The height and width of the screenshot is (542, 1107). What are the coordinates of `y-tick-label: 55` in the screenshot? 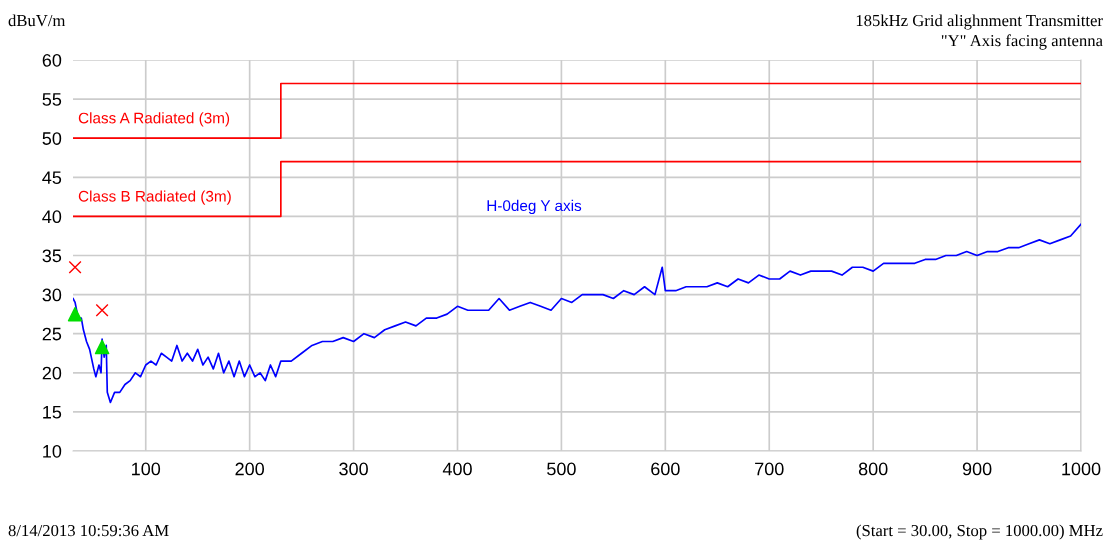 It's located at (52, 99).